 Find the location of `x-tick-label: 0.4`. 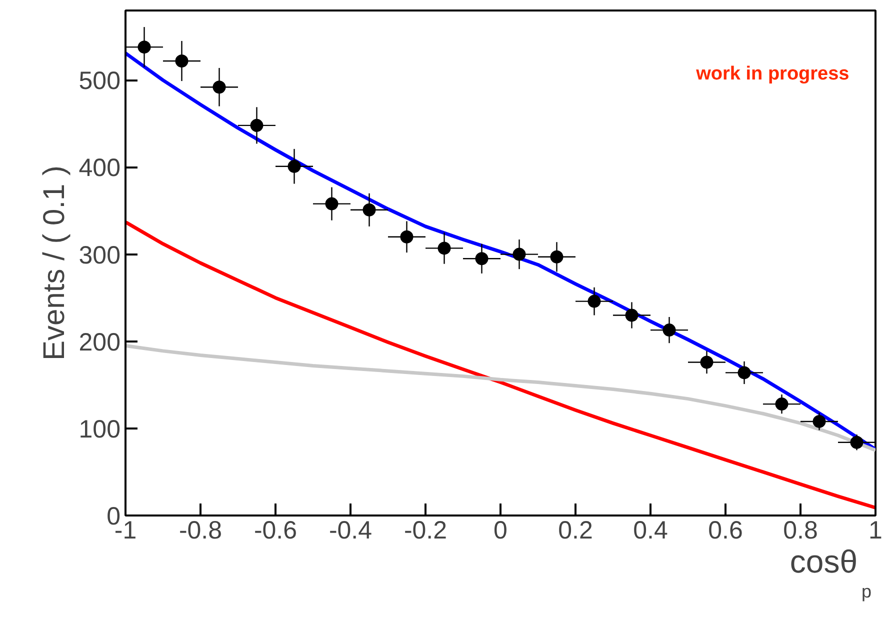

x-tick-label: 0.4 is located at coordinates (650, 530).